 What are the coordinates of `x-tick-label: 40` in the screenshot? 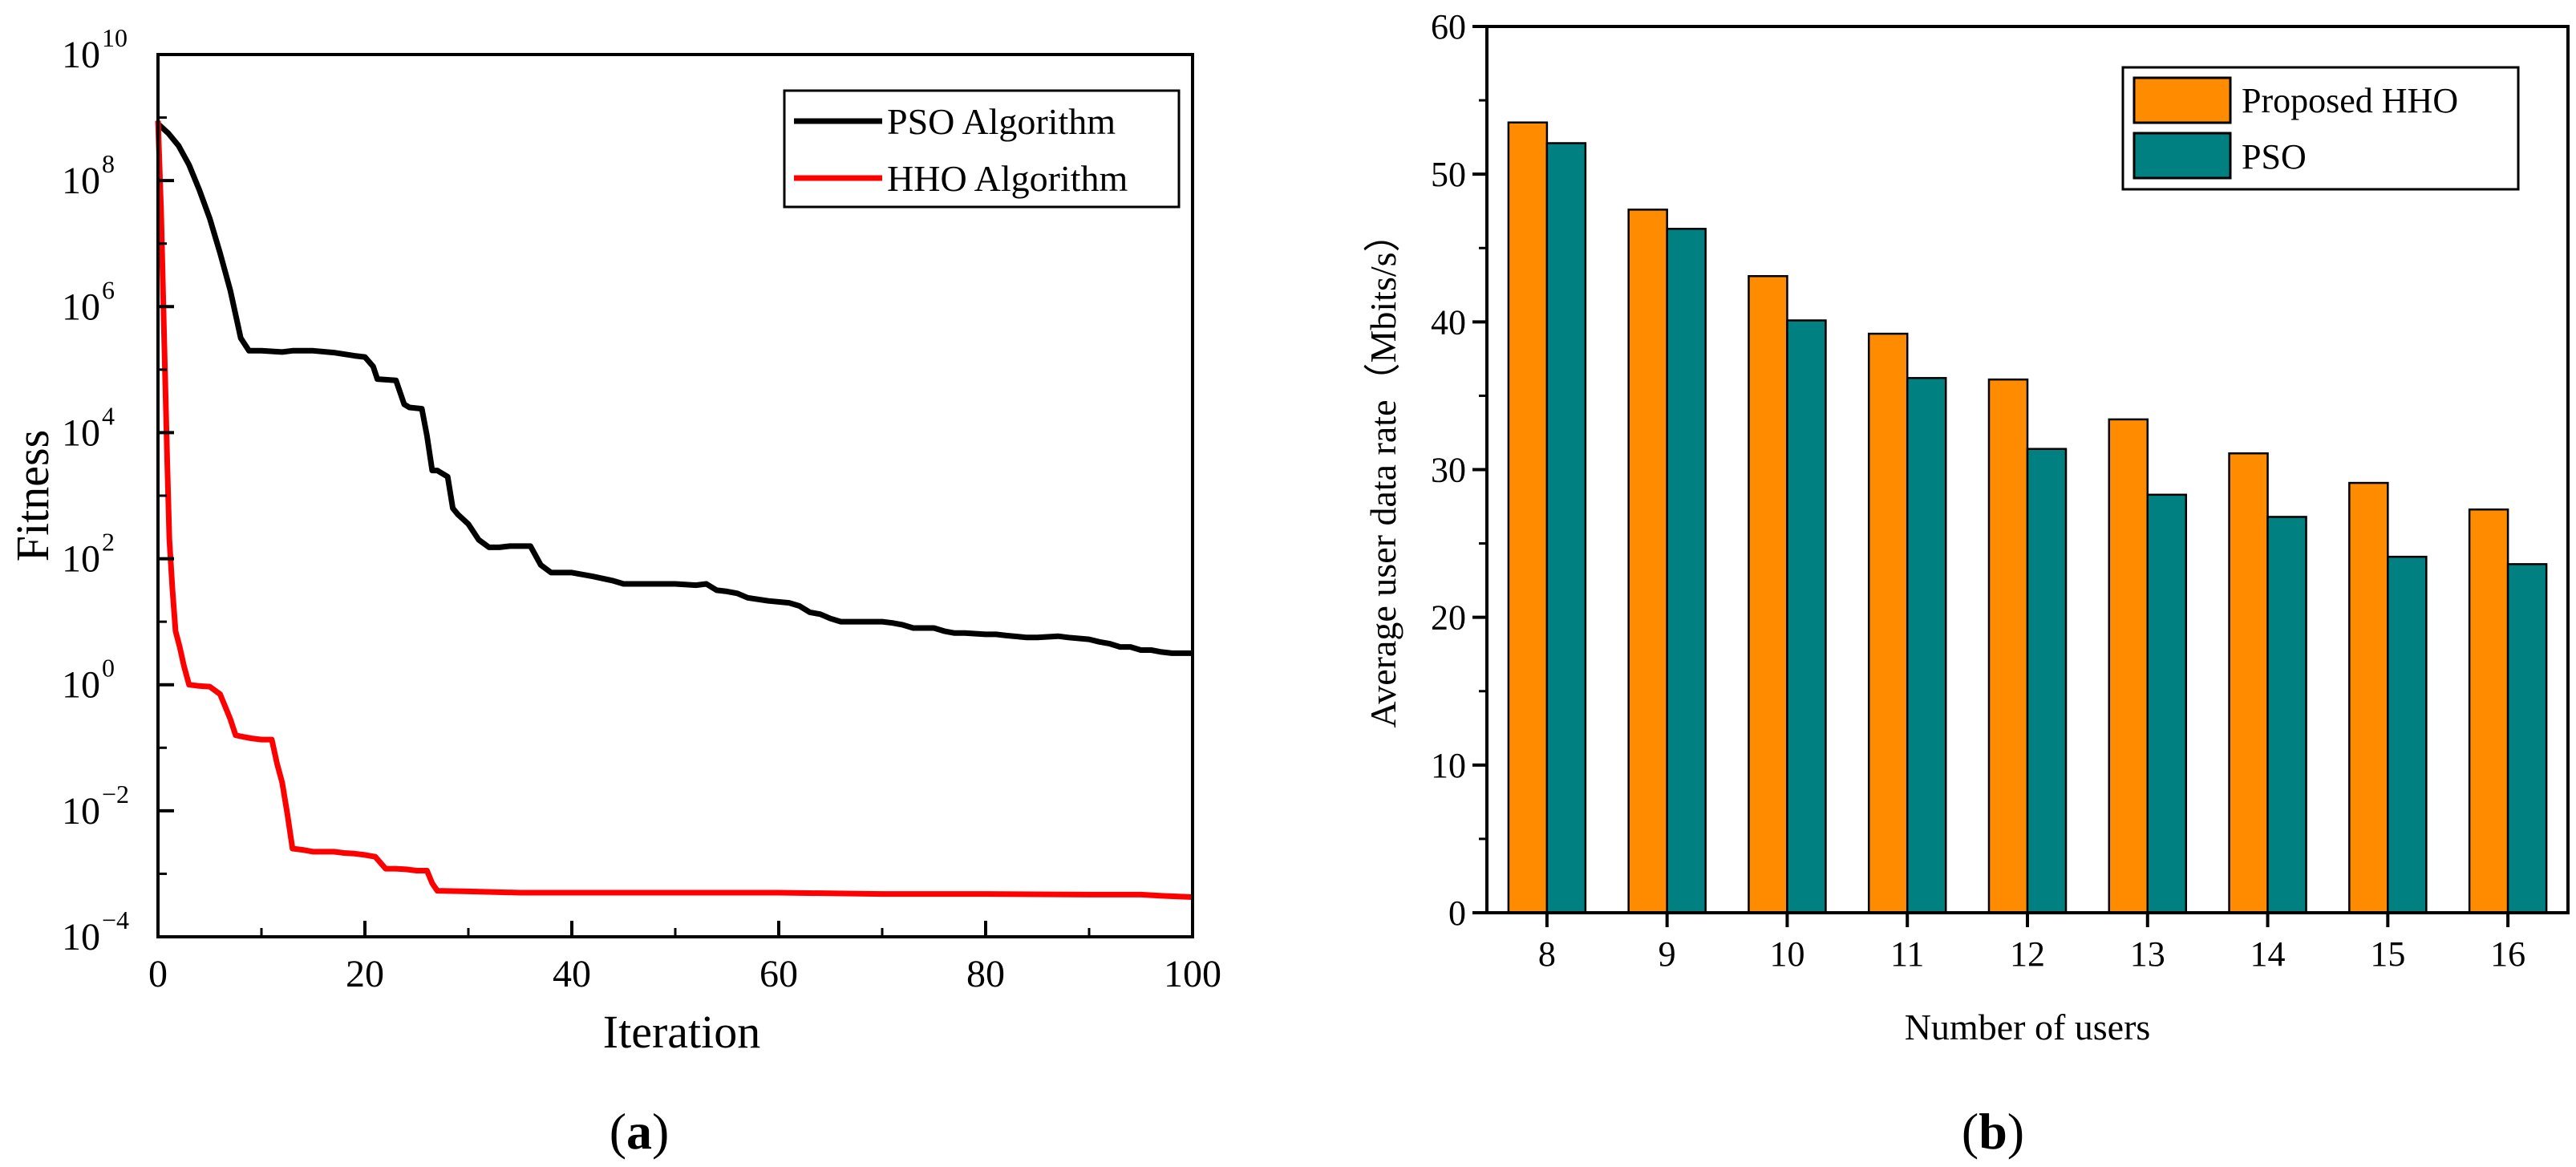 It's located at (572, 974).